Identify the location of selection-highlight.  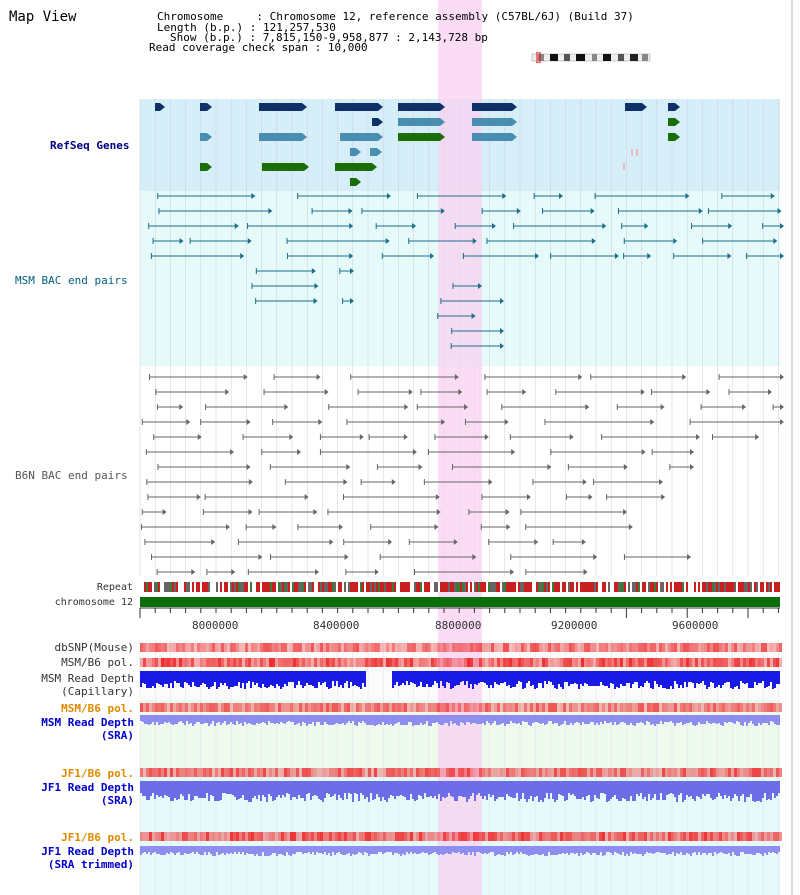
(460, 447).